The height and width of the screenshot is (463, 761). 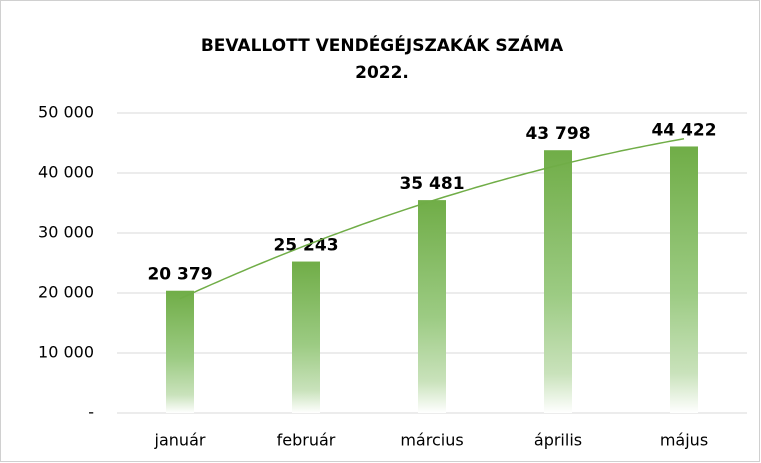 I want to click on x-tick-label: május, so click(x=684, y=440).